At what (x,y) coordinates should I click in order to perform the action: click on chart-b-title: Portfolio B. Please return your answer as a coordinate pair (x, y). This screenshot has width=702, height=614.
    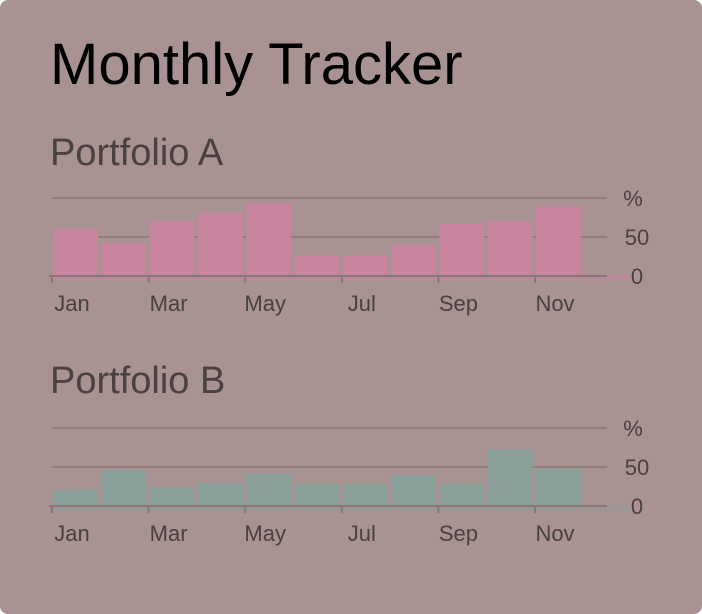
    Looking at the image, I should click on (138, 381).